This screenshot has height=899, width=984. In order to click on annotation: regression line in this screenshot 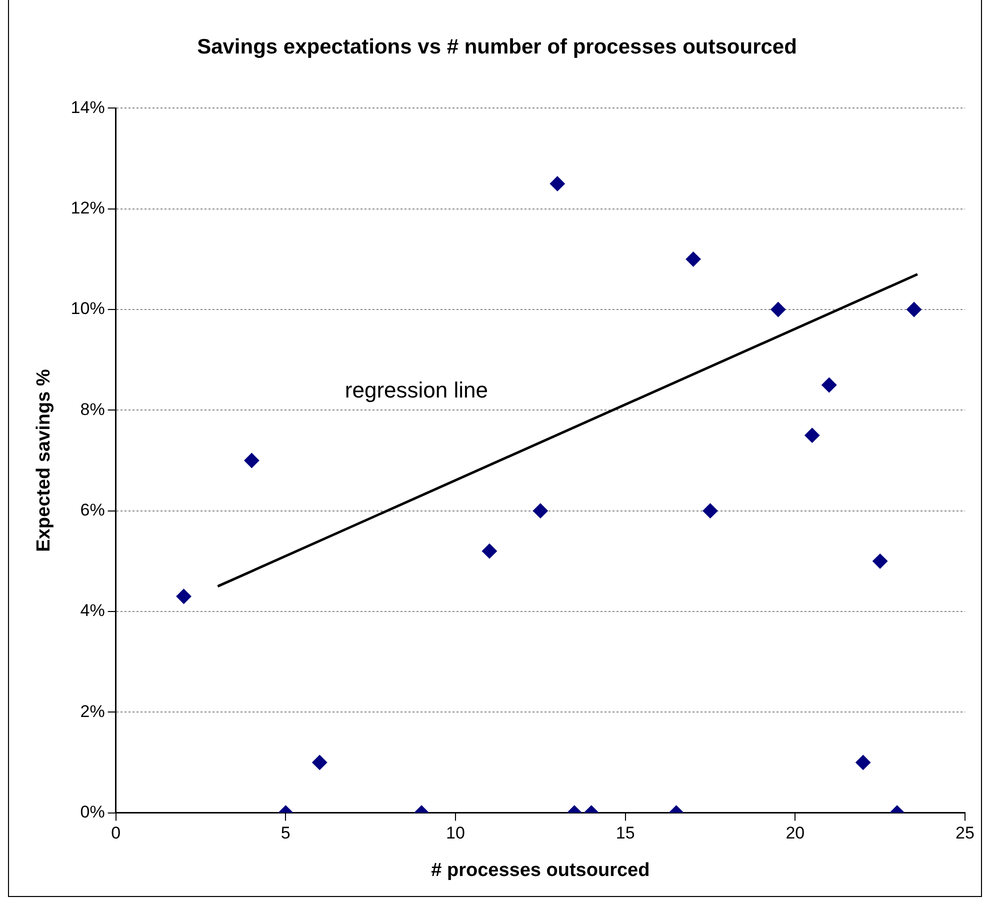, I will do `click(416, 390)`.